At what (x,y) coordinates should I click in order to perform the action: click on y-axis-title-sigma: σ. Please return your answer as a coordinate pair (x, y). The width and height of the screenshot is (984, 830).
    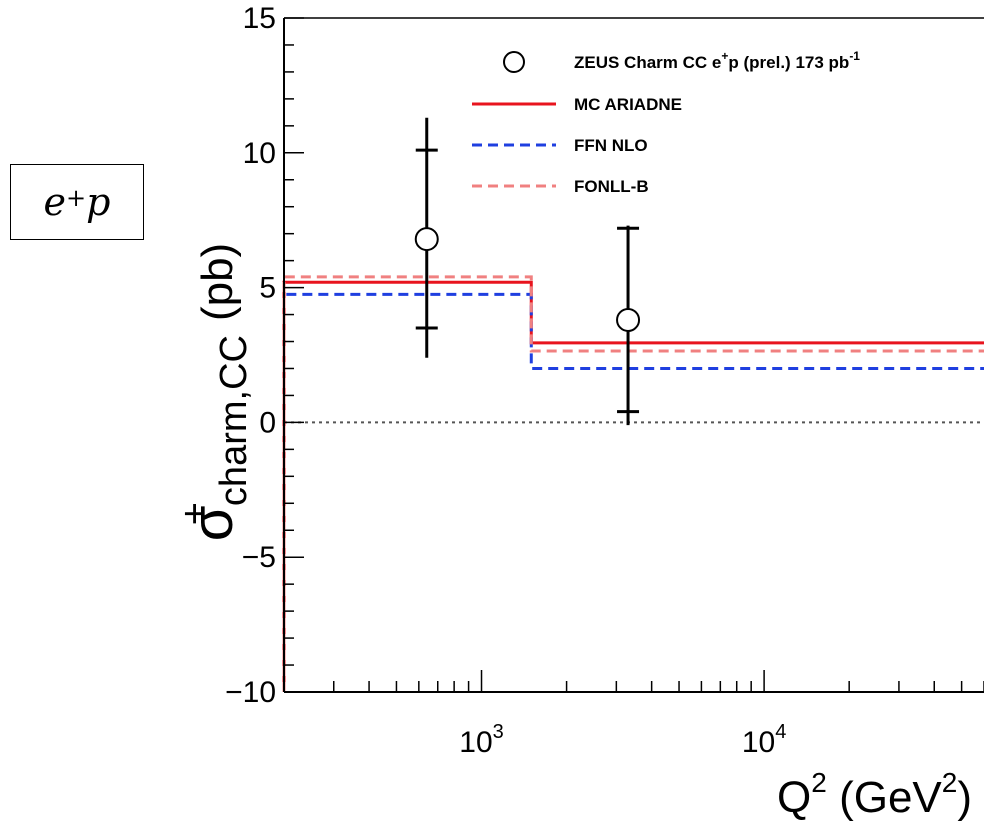
    Looking at the image, I should click on (212, 523).